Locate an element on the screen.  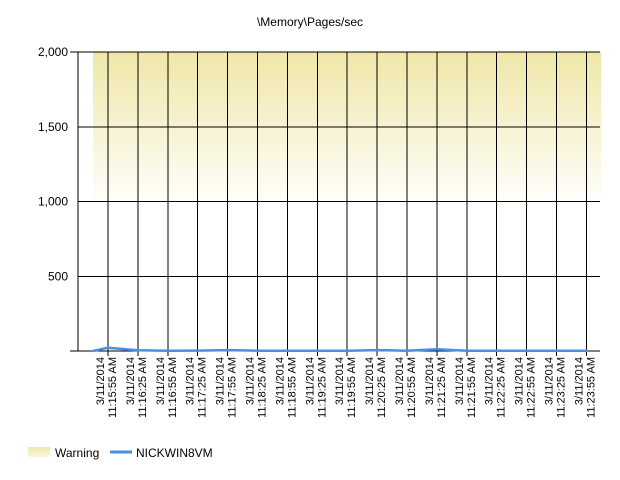
series-line is located at coordinates (339, 349).